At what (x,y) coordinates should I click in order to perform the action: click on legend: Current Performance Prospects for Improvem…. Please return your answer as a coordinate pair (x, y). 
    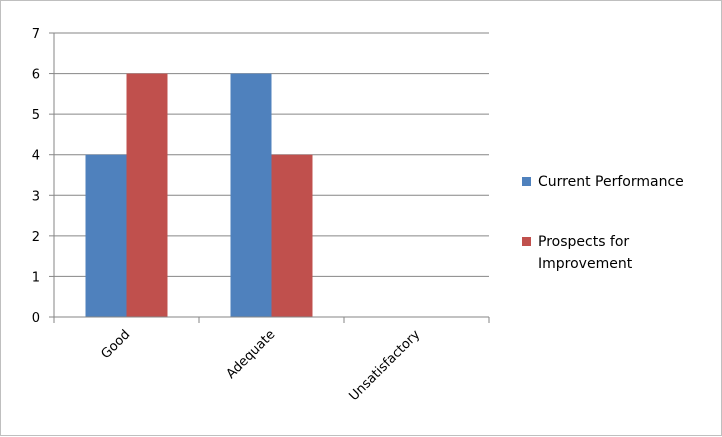
    Looking at the image, I should click on (603, 223).